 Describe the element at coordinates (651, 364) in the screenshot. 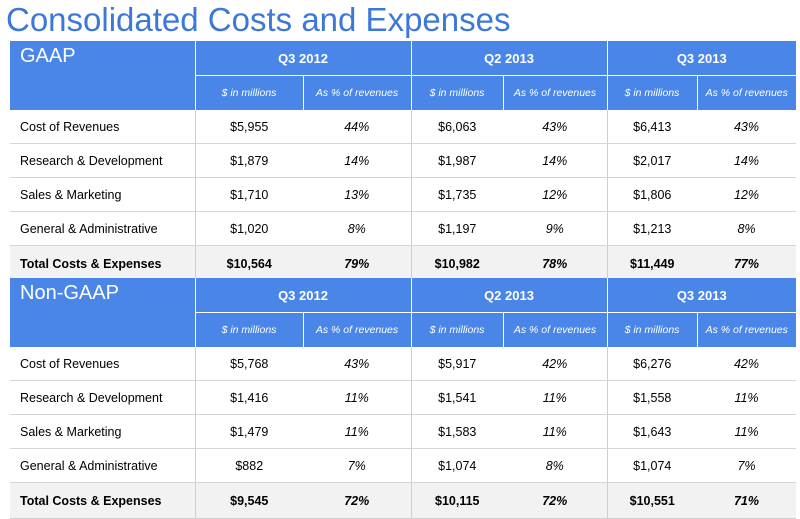

I see `amount-cell: $6,276` at that location.